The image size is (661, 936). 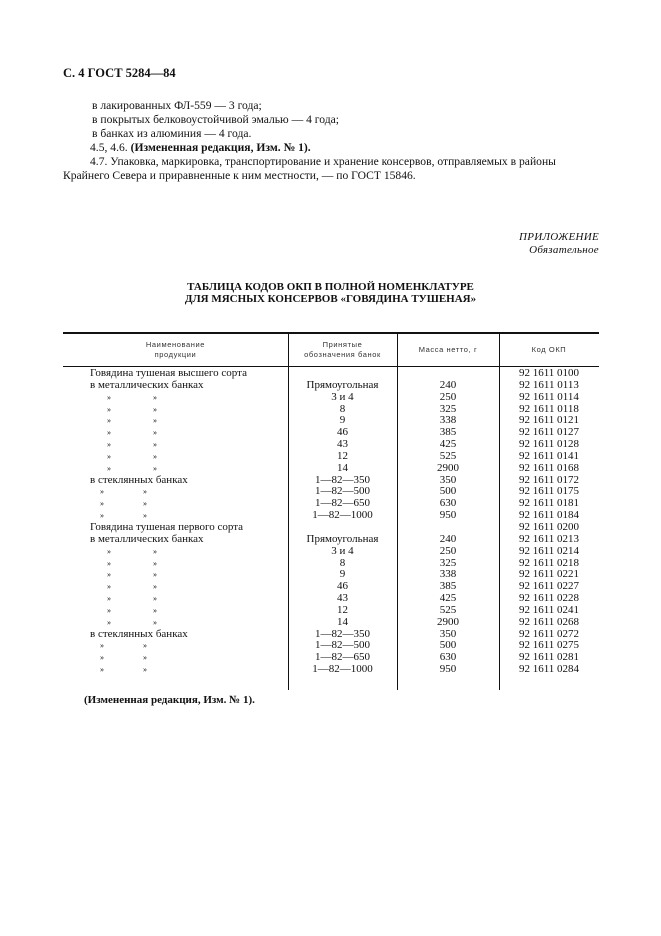 I want to click on net-mass: 950, so click(x=448, y=669).